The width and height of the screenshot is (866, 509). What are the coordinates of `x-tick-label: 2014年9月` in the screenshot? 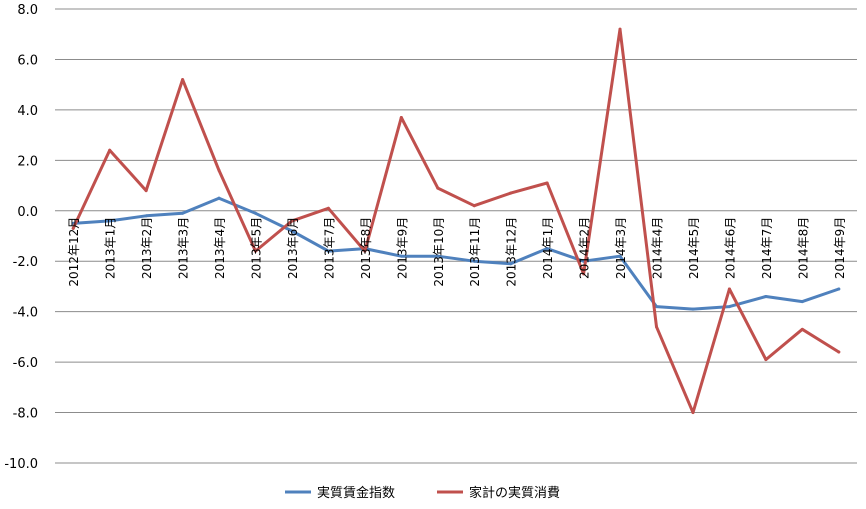 It's located at (840, 248).